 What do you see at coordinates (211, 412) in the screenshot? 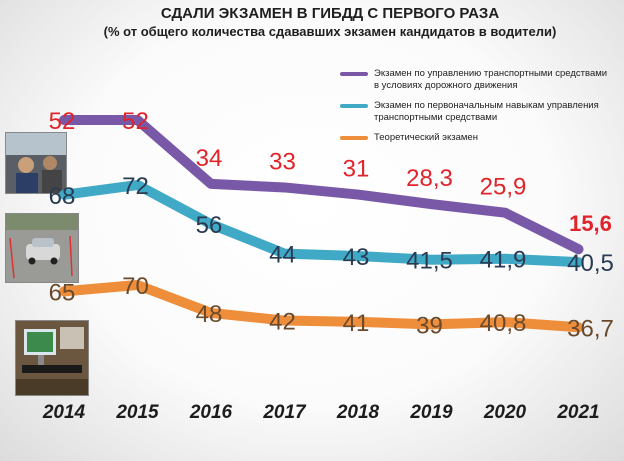
I see `x-tick-label-2016: 2016` at bounding box center [211, 412].